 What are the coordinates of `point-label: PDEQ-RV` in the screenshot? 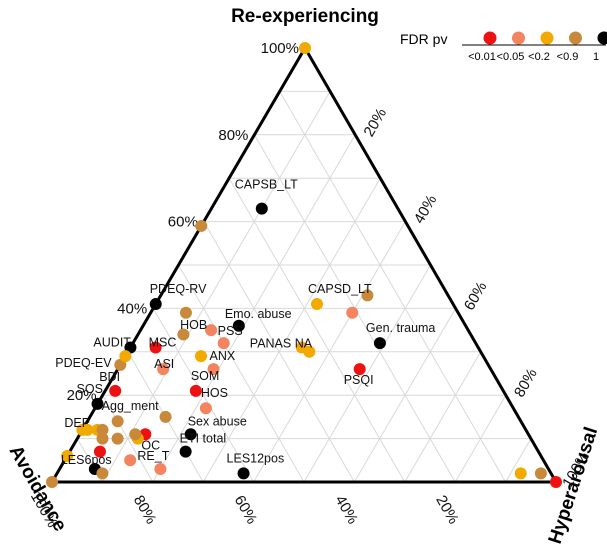 It's located at (178, 289).